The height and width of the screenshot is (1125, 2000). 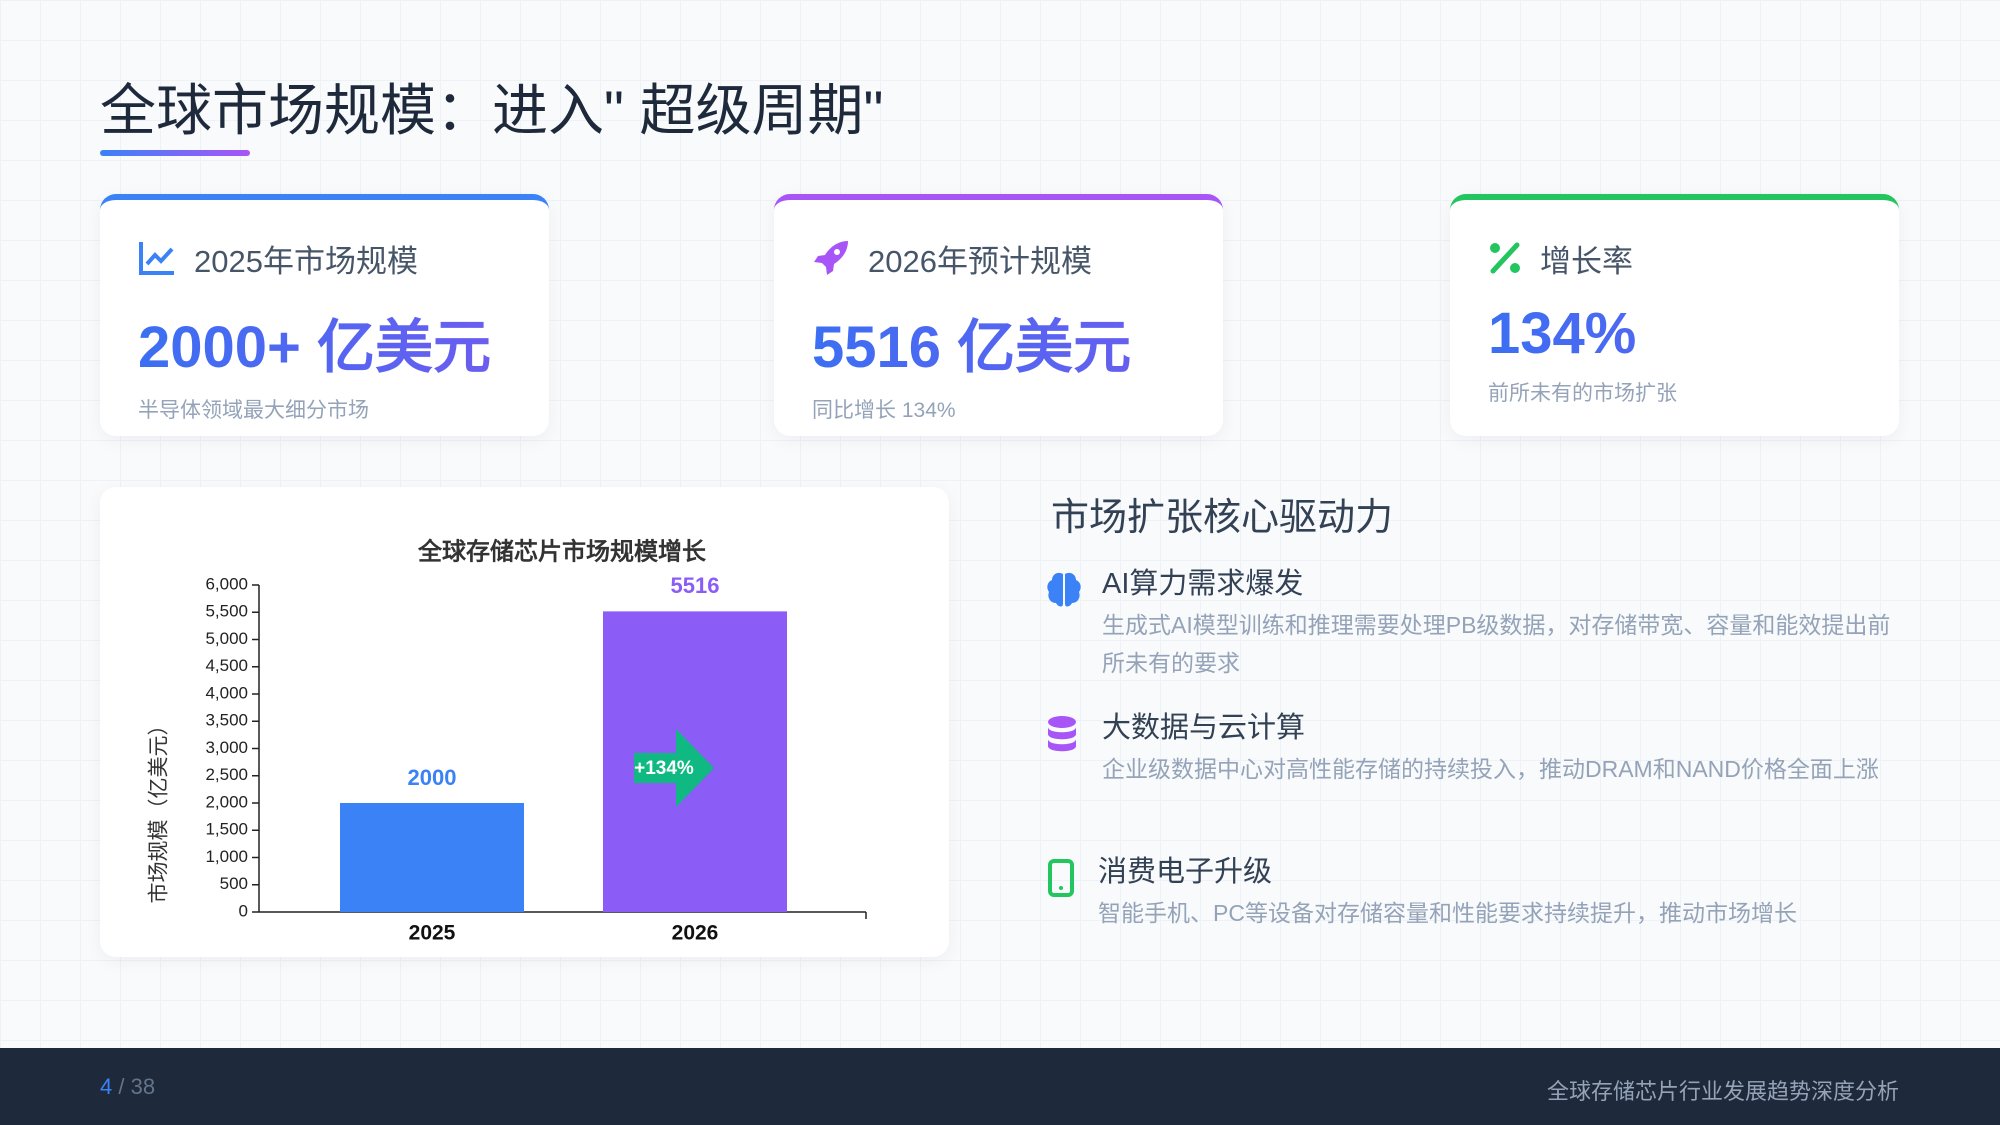 I want to click on card-note: 同比增长 134%, so click(x=884, y=410).